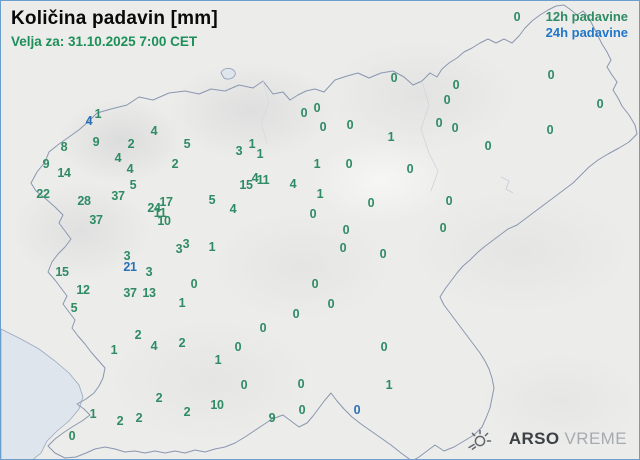  I want to click on station-value: 24, so click(154, 208).